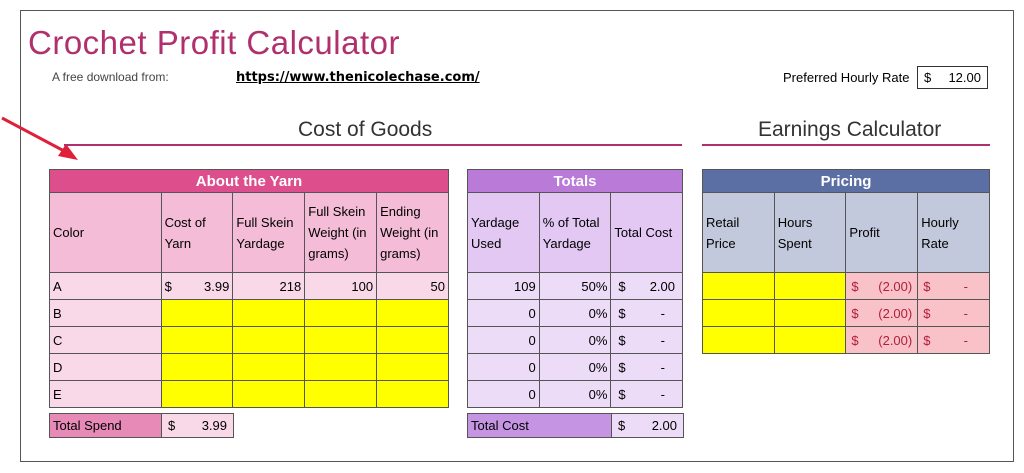 The image size is (1024, 473). I want to click on yarn-band: About the Yarn, so click(249, 181).